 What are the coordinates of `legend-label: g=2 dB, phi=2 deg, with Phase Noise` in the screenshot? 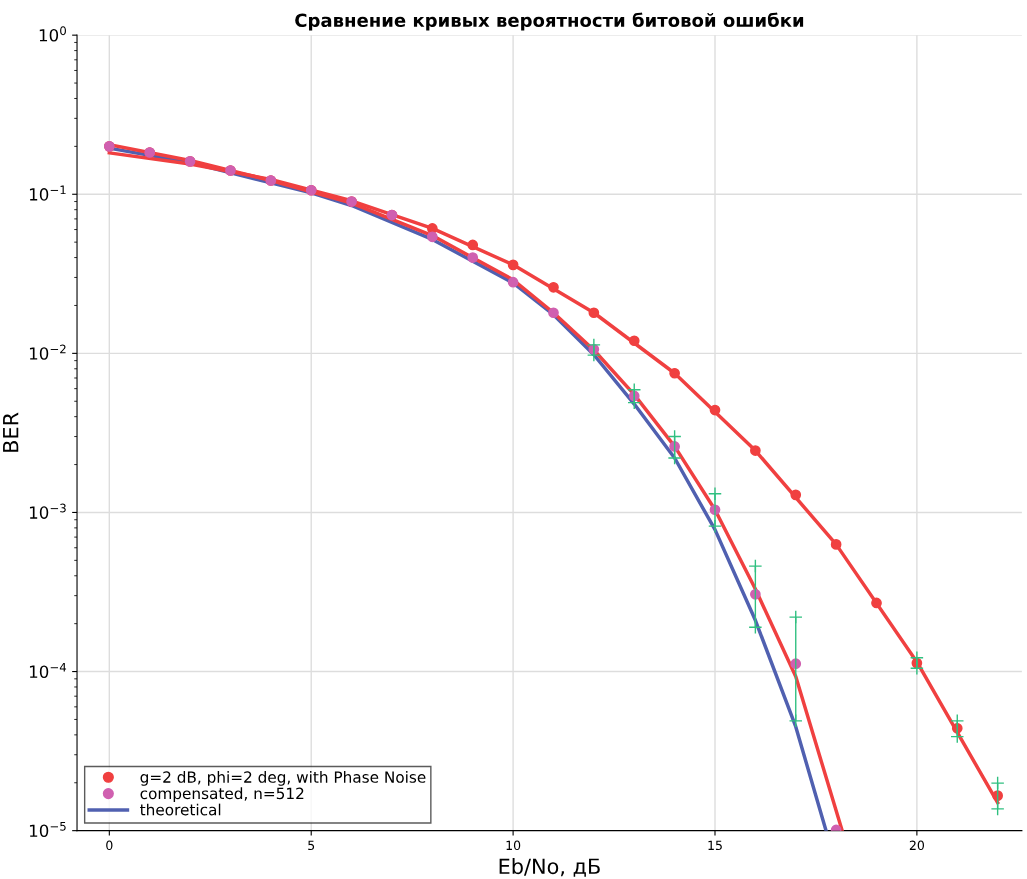 It's located at (283, 778).